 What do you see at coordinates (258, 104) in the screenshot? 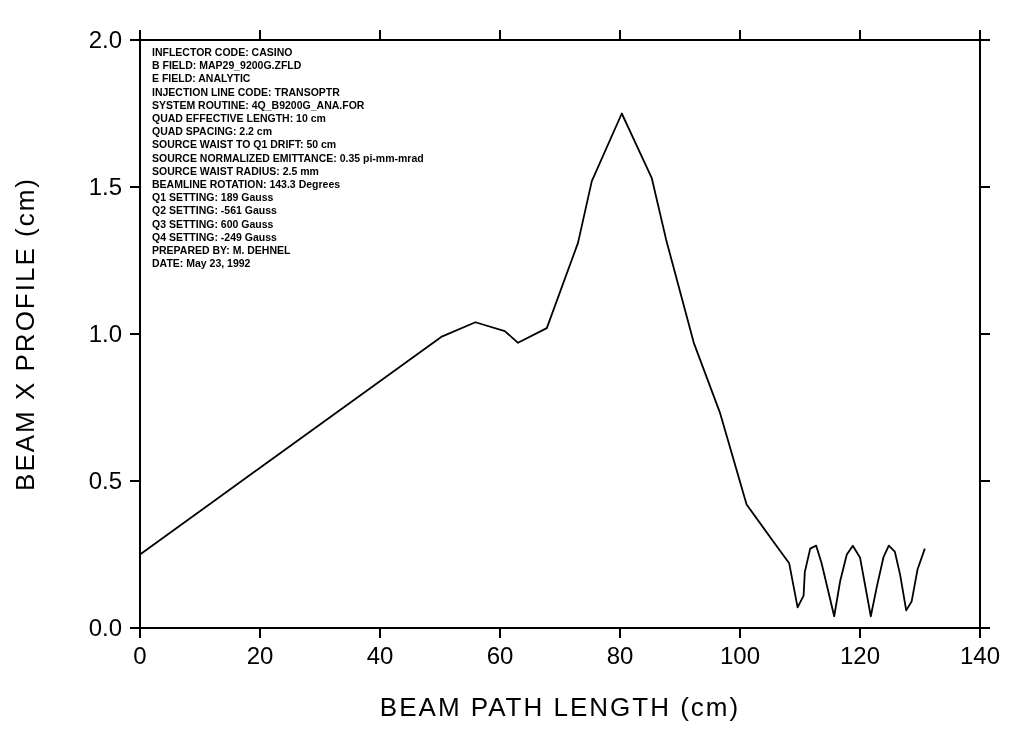
I see `annotation: SYSTEM ROUTINE: 4Q_B9200G_ANA.FOR` at bounding box center [258, 104].